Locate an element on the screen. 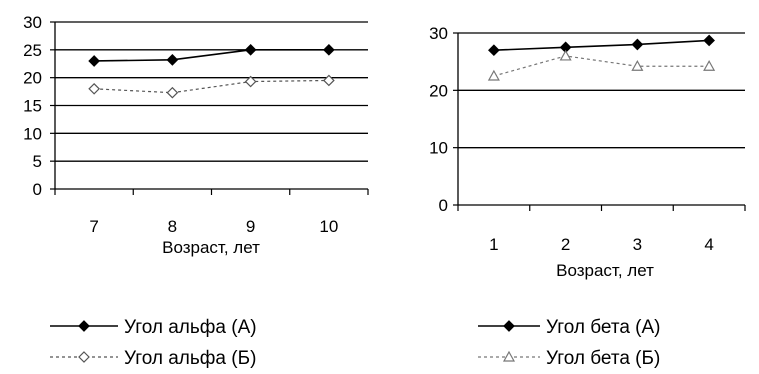 This screenshot has width=759, height=374. legend-entry-2: Угол бета (Б) is located at coordinates (569, 358).